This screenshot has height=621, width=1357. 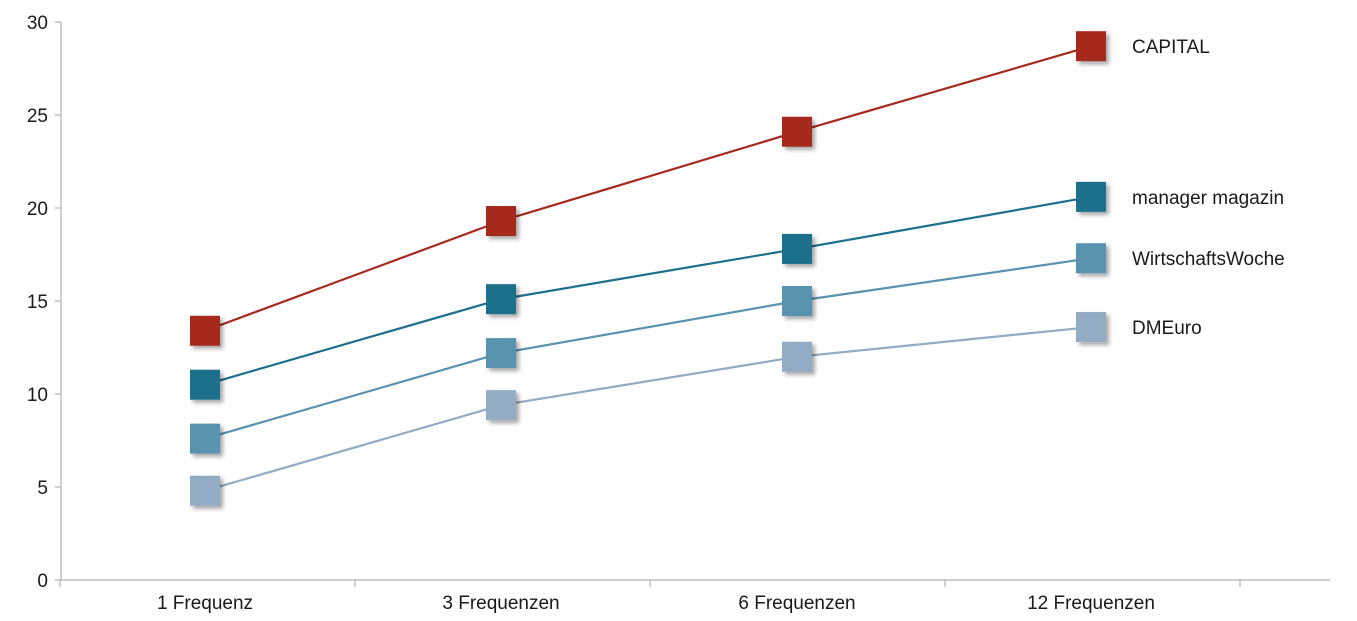 I want to click on x-tick-label: 3 Frequenzen, so click(x=500, y=603).